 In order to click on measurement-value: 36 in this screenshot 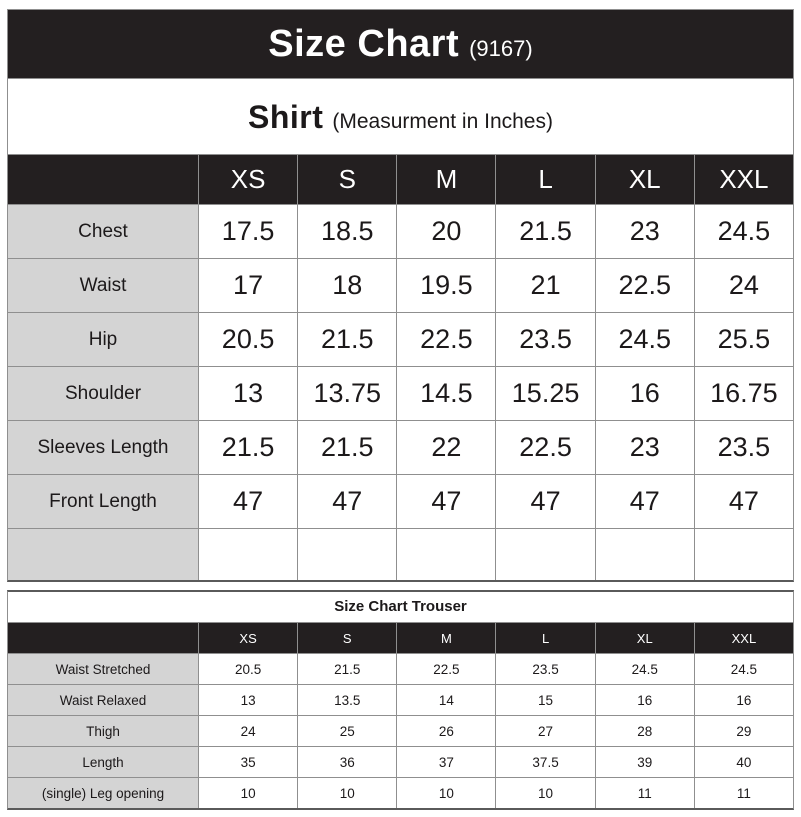, I will do `click(347, 761)`.